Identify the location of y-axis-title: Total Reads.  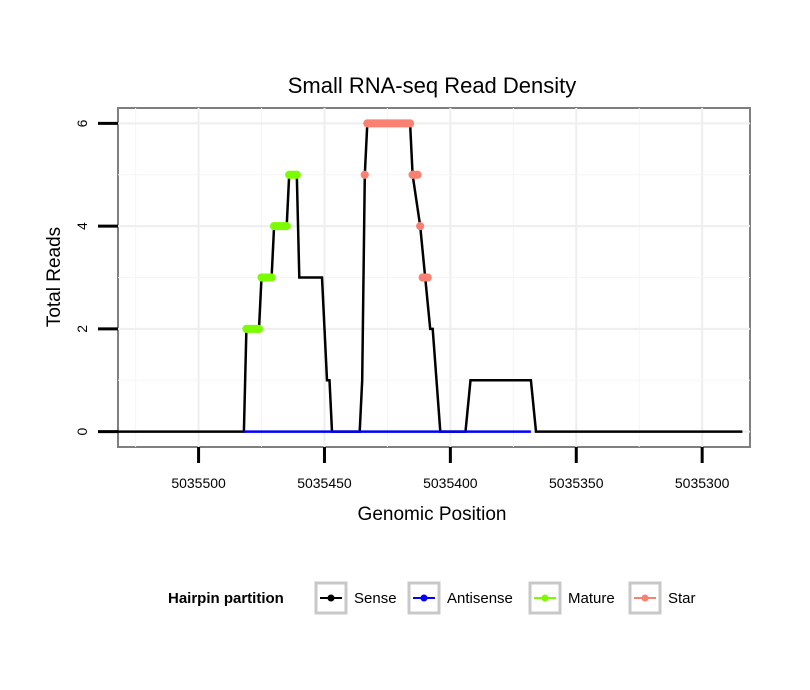
(54, 277).